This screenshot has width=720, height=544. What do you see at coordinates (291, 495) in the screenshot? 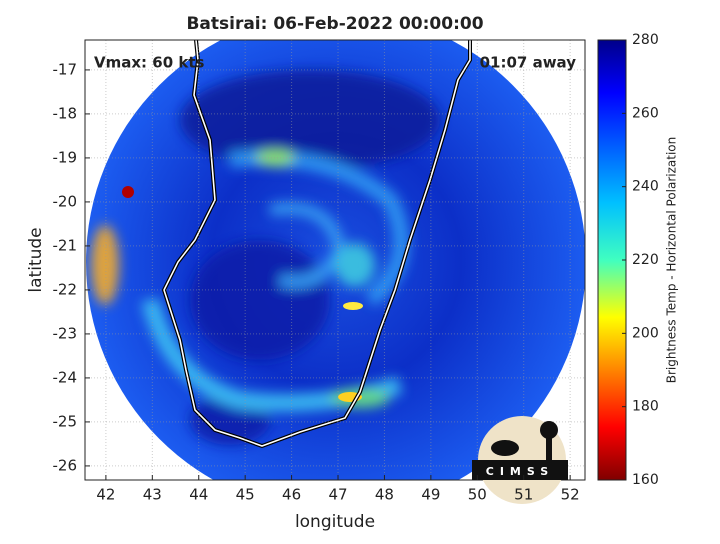
I see `x-tick-label: 46` at bounding box center [291, 495].